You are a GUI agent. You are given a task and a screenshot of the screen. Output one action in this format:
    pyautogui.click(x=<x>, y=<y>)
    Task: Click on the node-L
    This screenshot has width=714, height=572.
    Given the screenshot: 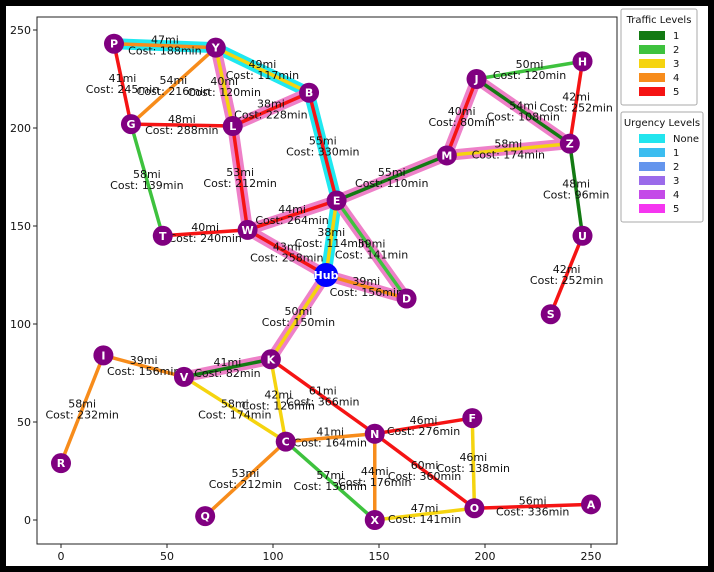 What is the action you would take?
    pyautogui.click(x=232, y=126)
    